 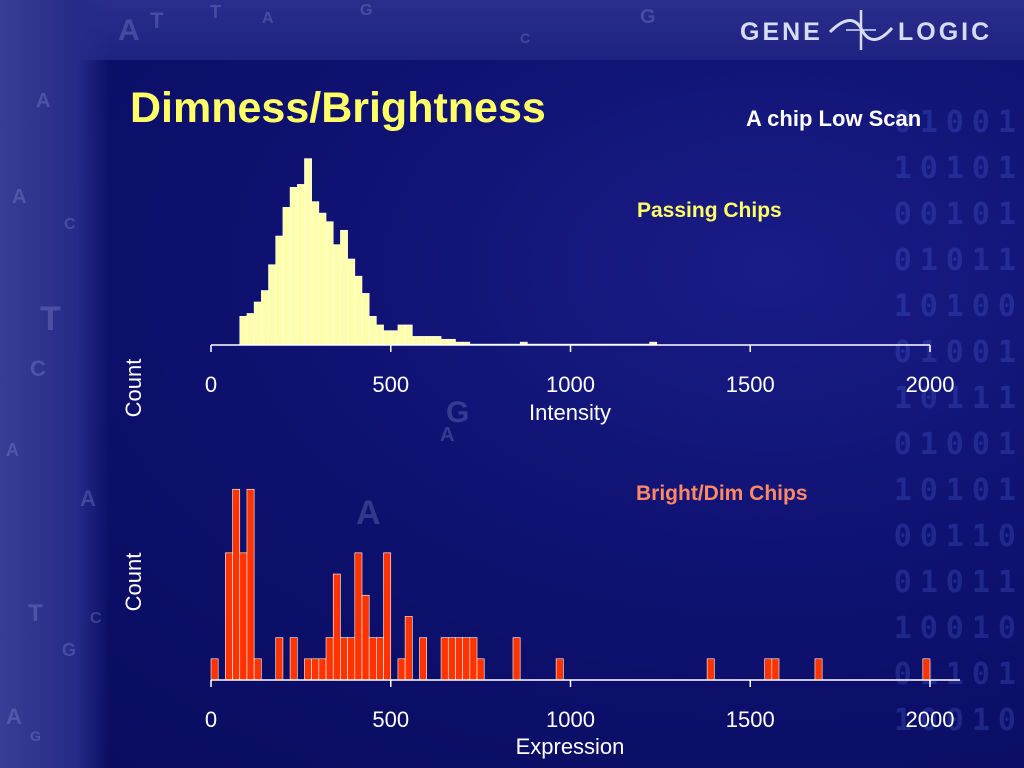 What do you see at coordinates (781, 32) in the screenshot?
I see `logo-word-gene: GENE` at bounding box center [781, 32].